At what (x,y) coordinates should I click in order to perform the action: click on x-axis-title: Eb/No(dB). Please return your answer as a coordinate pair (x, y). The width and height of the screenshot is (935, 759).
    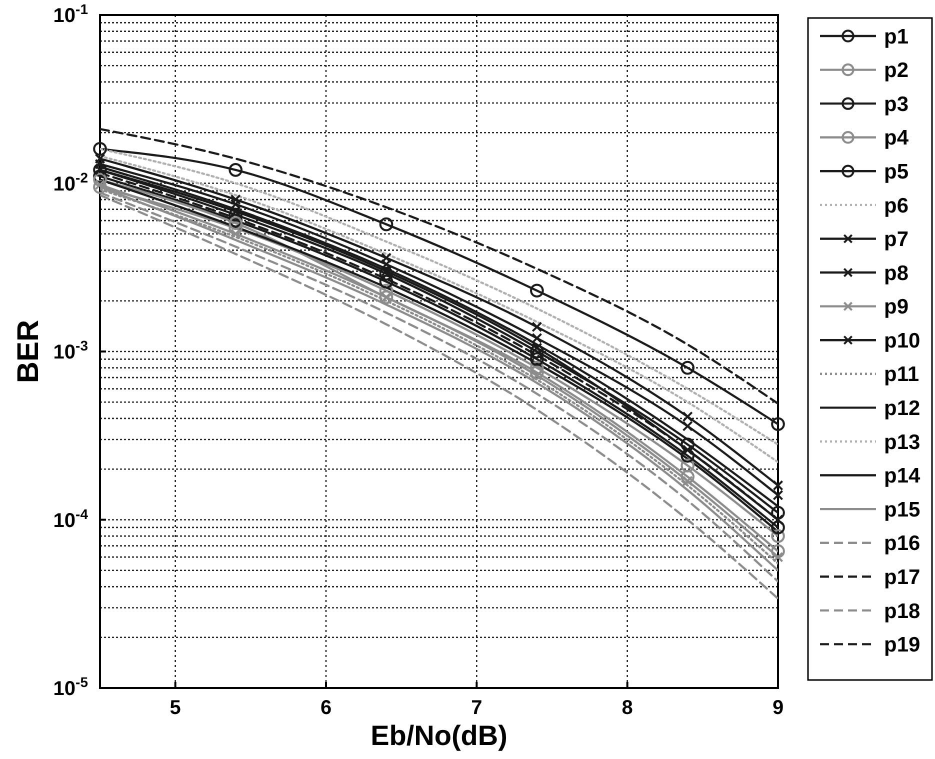
    Looking at the image, I should click on (439, 735).